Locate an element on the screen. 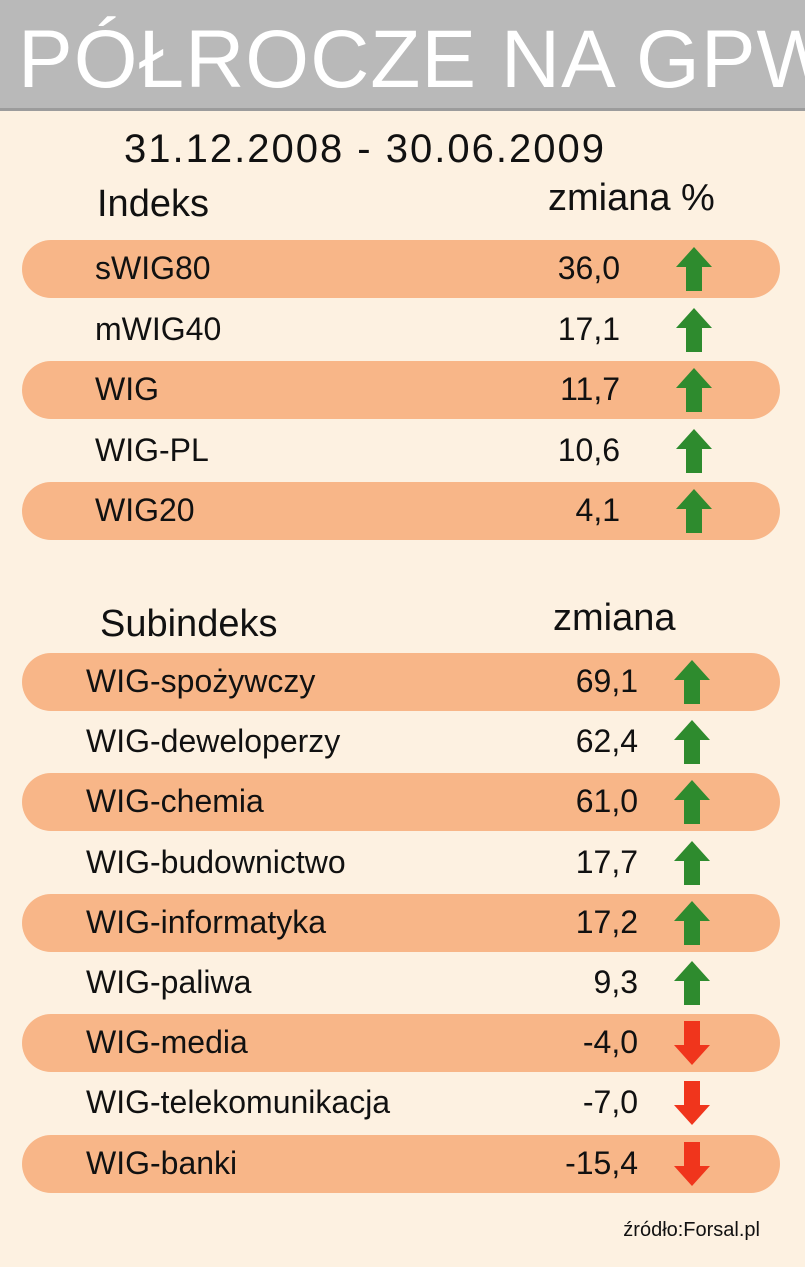 The image size is (805, 1267). row-name: WIG is located at coordinates (127, 389).